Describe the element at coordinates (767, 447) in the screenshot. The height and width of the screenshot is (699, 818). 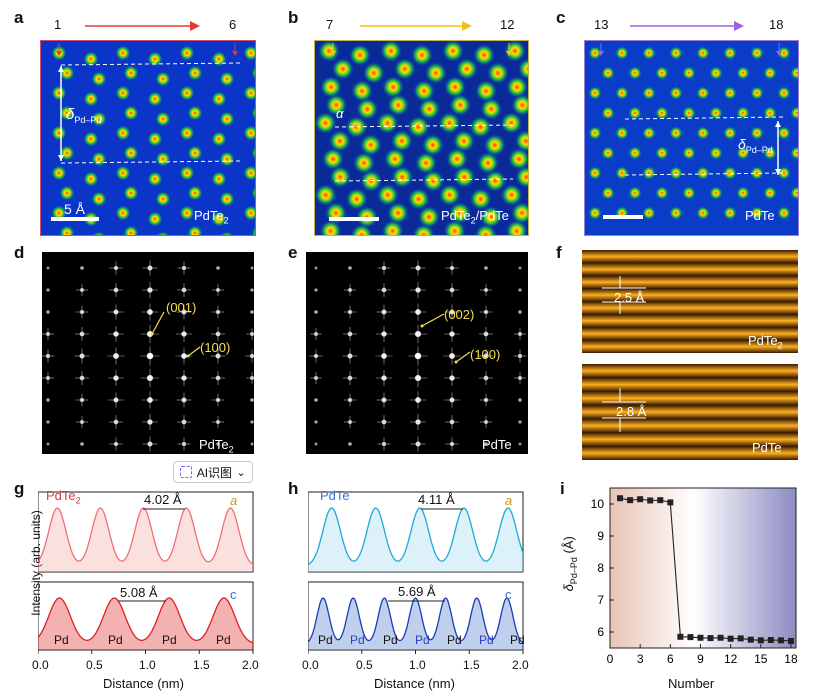
I see `material-label-f-bottom: PdTe` at that location.